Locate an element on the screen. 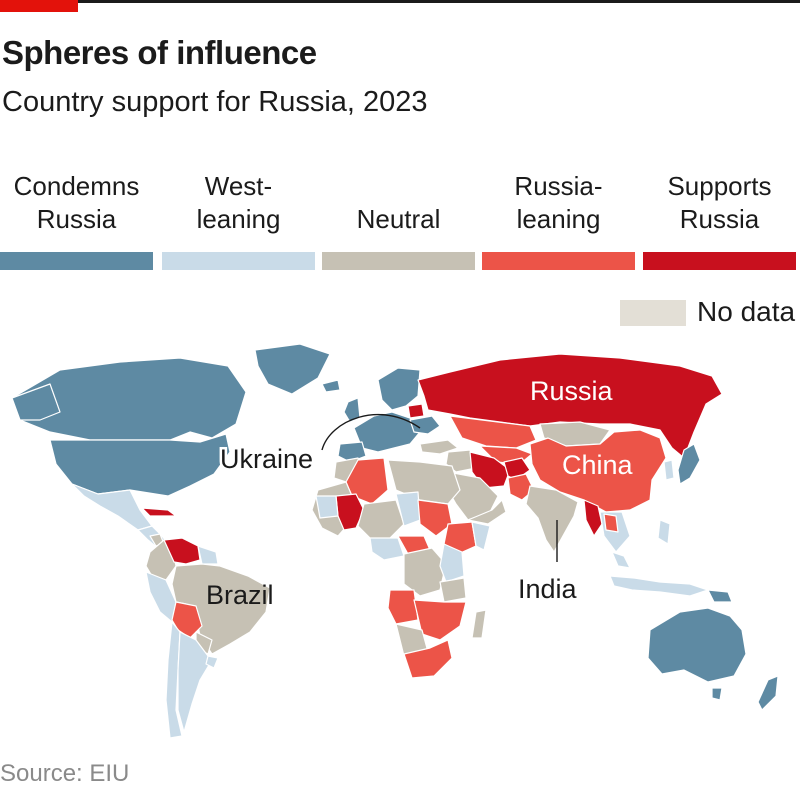 This screenshot has width=800, height=791. region-tasmania is located at coordinates (717, 694).